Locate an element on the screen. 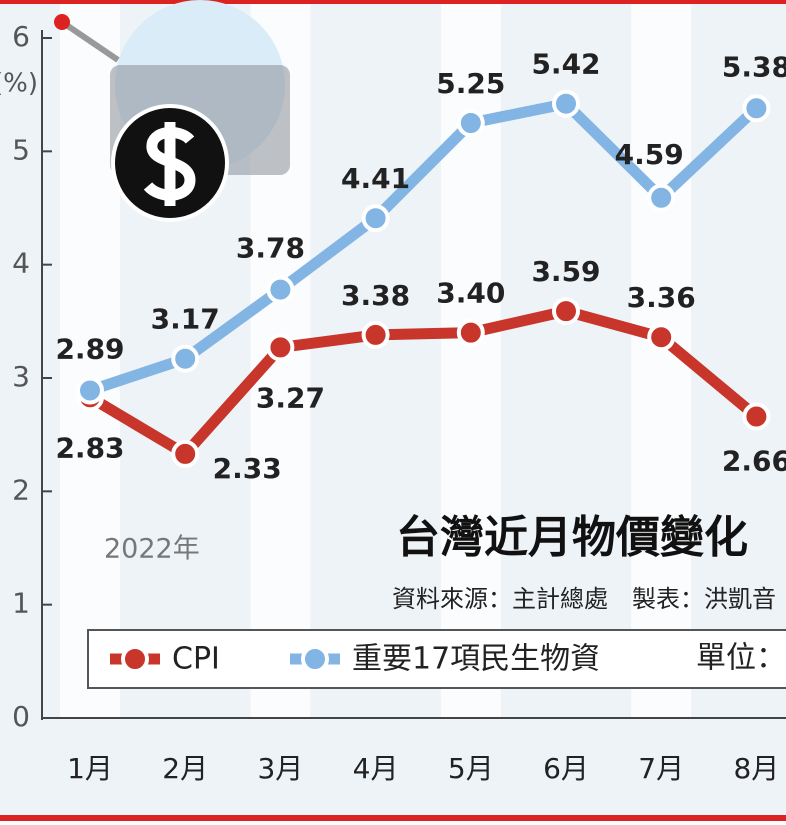 This screenshot has width=786, height=825. legend-label: CPI is located at coordinates (196, 659).